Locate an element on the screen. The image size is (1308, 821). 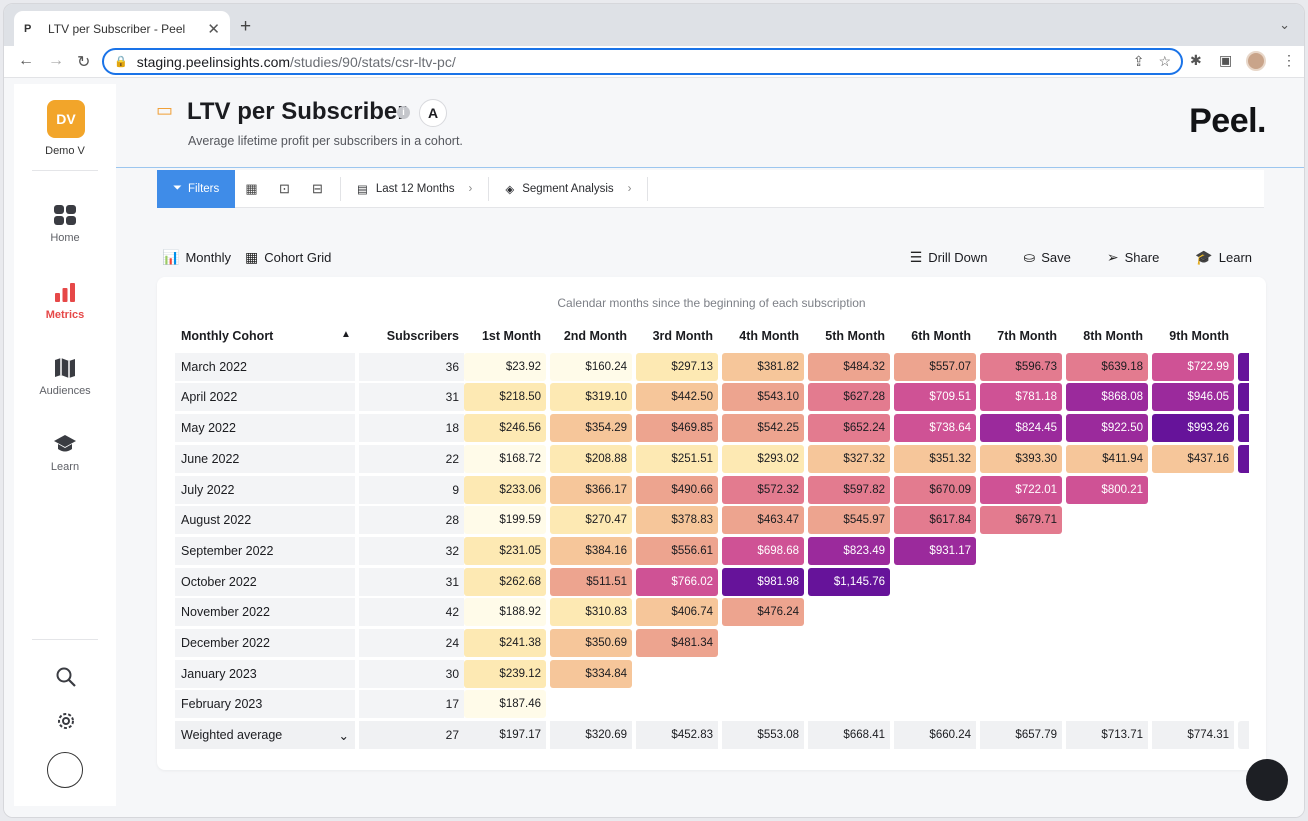
ltv-cell: $188.92 is located at coordinates (505, 612).